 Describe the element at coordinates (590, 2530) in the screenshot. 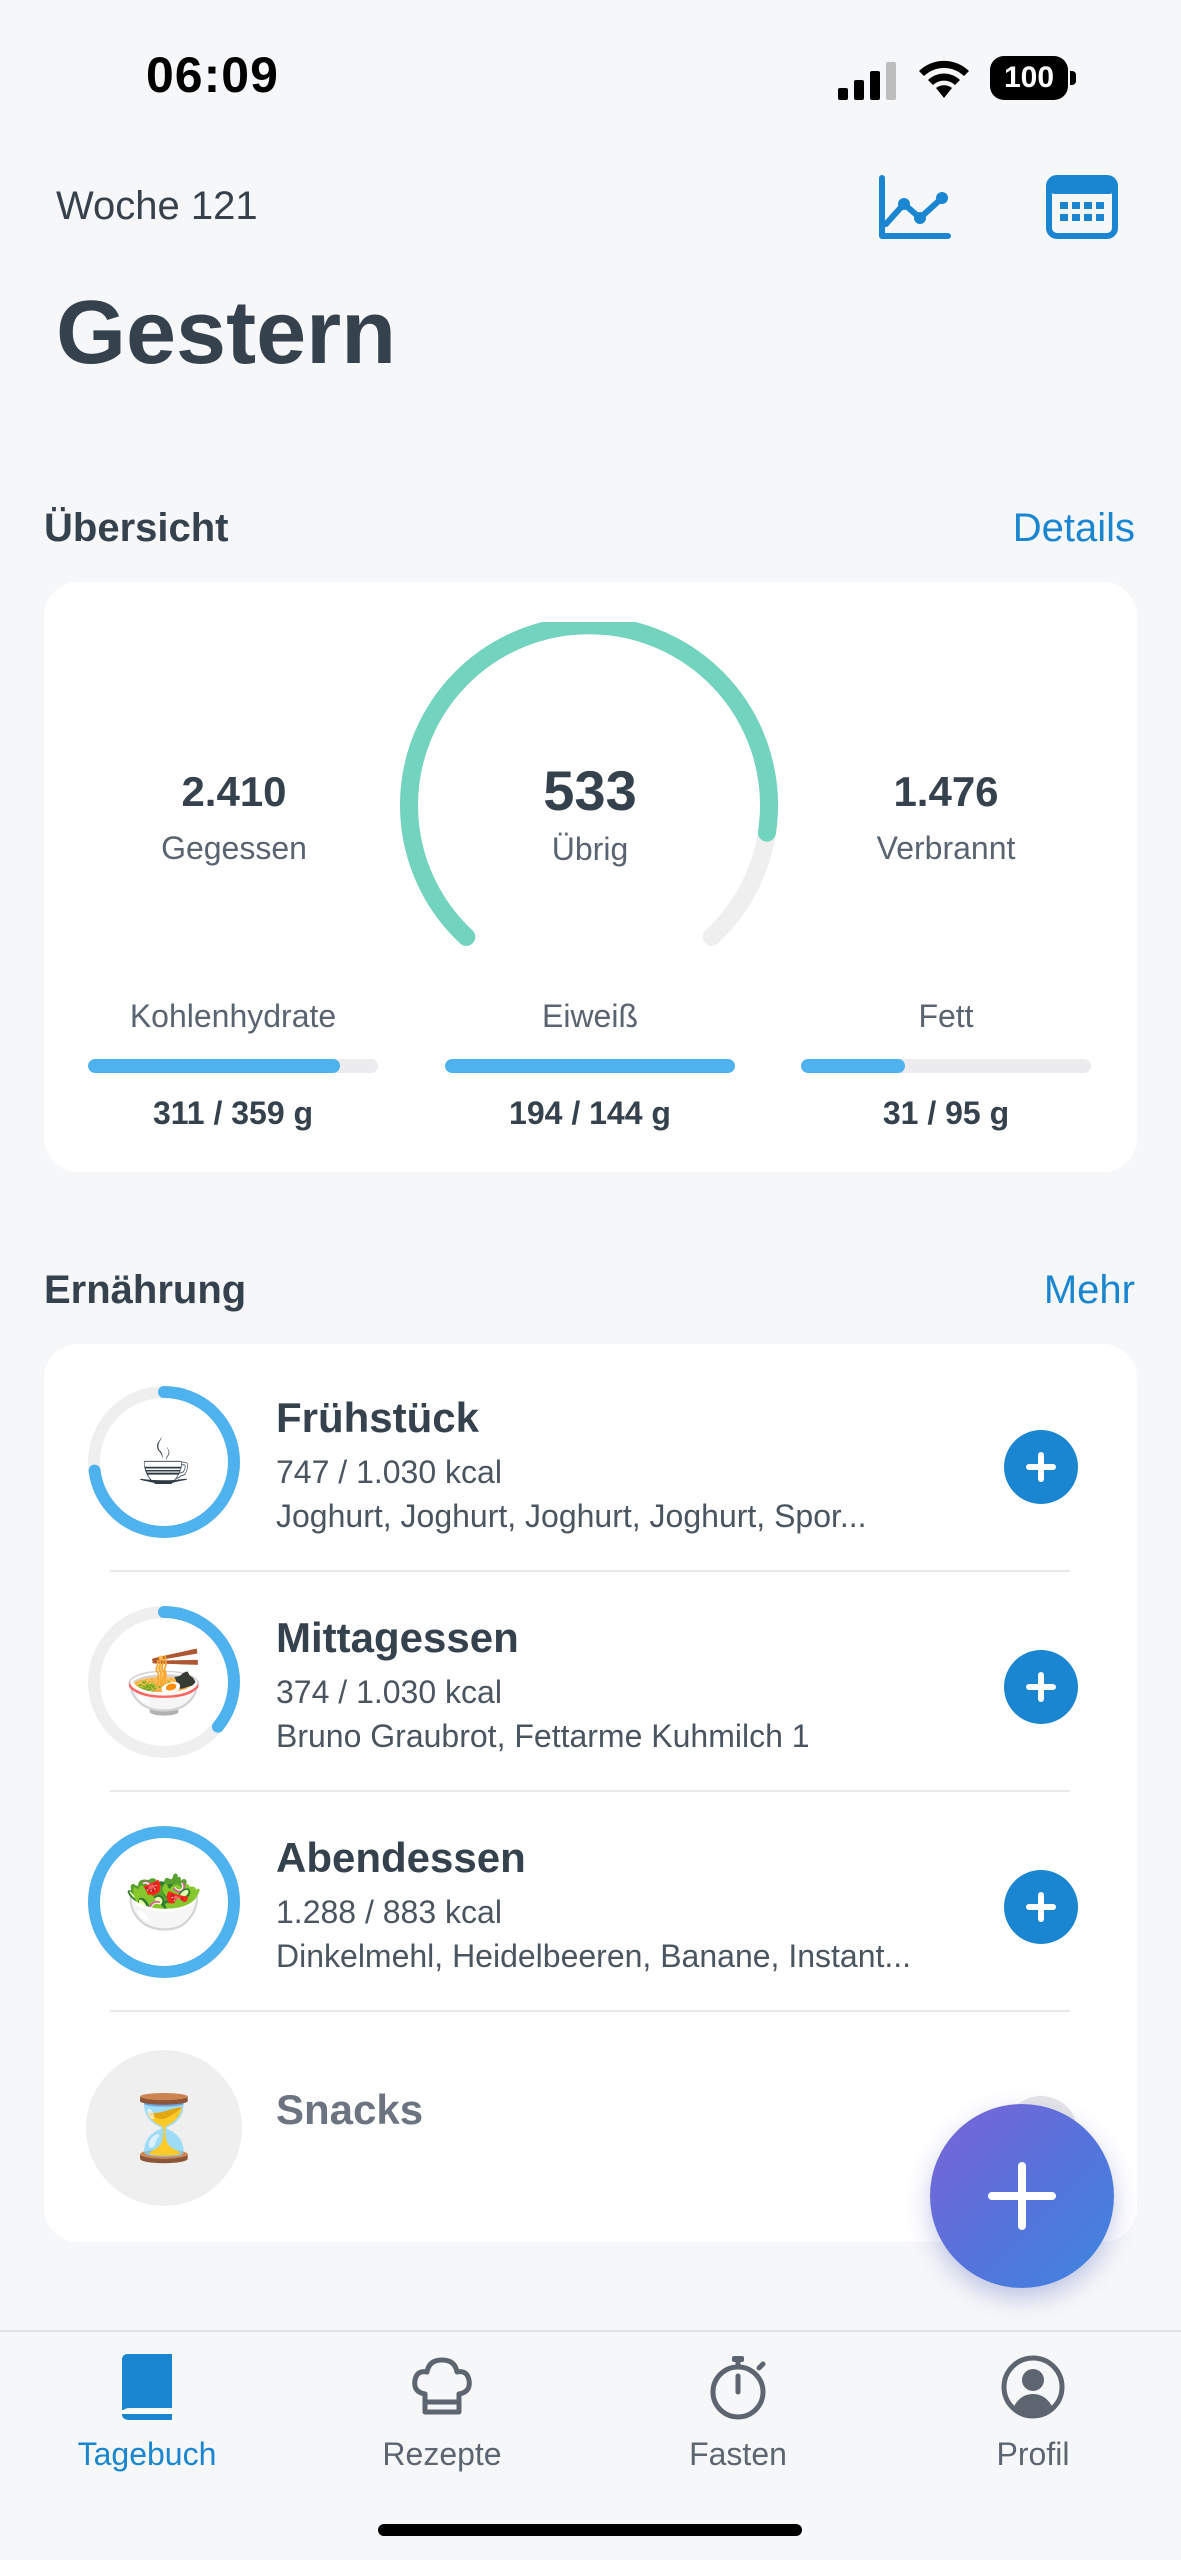

I see `home-indicator` at that location.